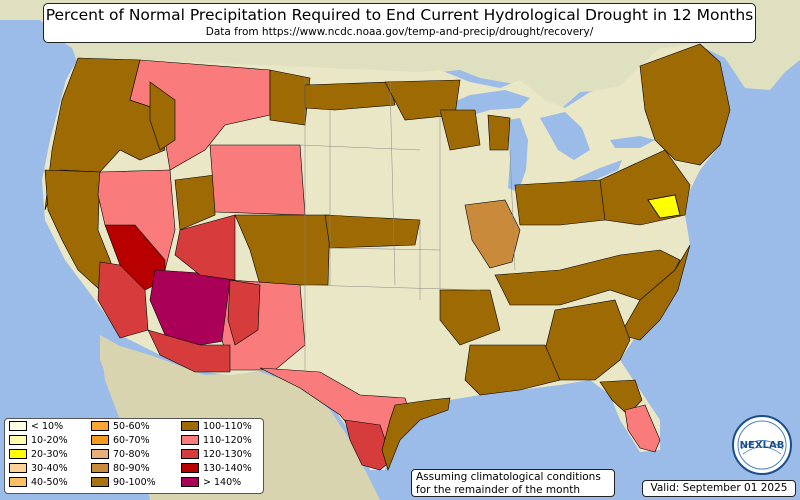 The width and height of the screenshot is (800, 500). What do you see at coordinates (123, 482) in the screenshot?
I see `legend-item: 90-100%` at bounding box center [123, 482].